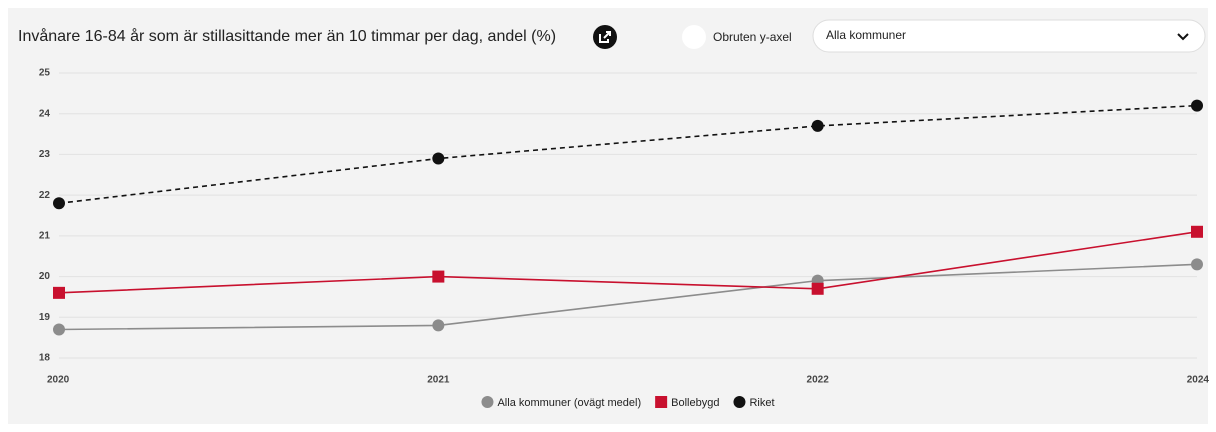 Image resolution: width=1216 pixels, height=432 pixels. I want to click on y-tick-label: 22, so click(45, 195).